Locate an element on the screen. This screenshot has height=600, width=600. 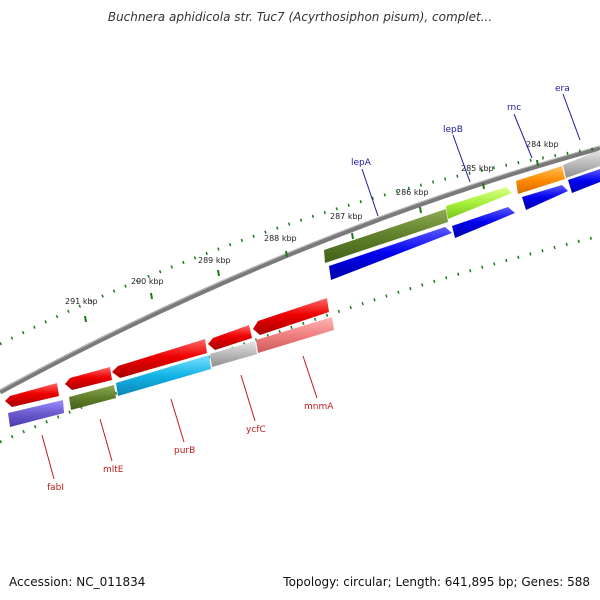
kbp-label-288: 288 kbp is located at coordinates (280, 238).